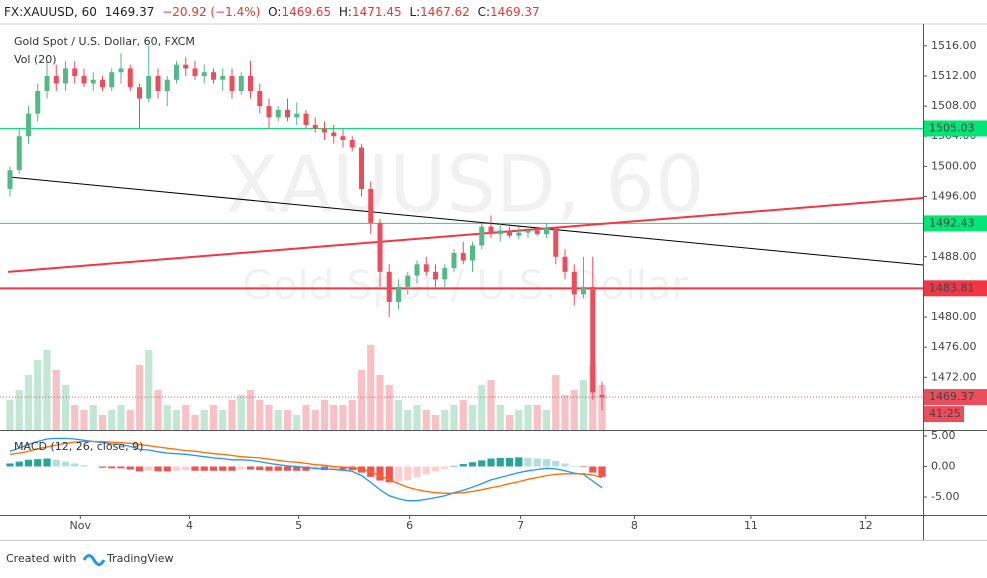 This screenshot has height=578, width=987. What do you see at coordinates (211, 12) in the screenshot?
I see `change: −20.92 (−1.4%)` at bounding box center [211, 12].